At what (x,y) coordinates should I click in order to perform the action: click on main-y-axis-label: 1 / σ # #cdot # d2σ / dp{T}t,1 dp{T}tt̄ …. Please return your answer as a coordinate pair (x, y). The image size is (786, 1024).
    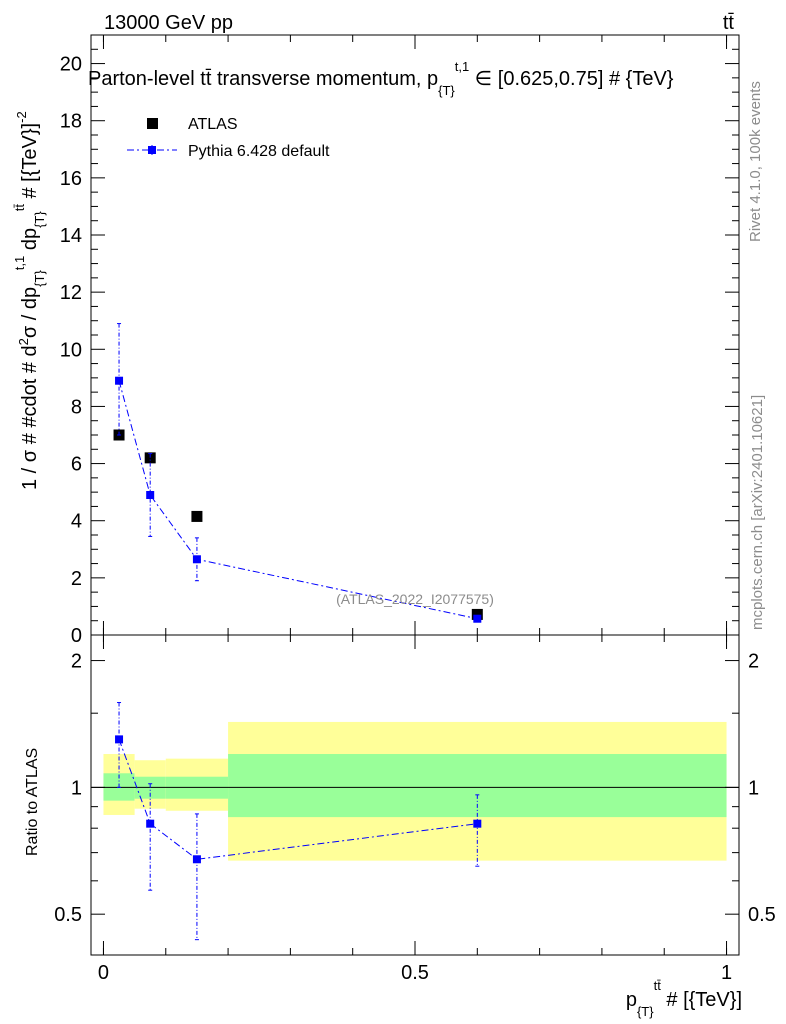
    Looking at the image, I should click on (29, 300).